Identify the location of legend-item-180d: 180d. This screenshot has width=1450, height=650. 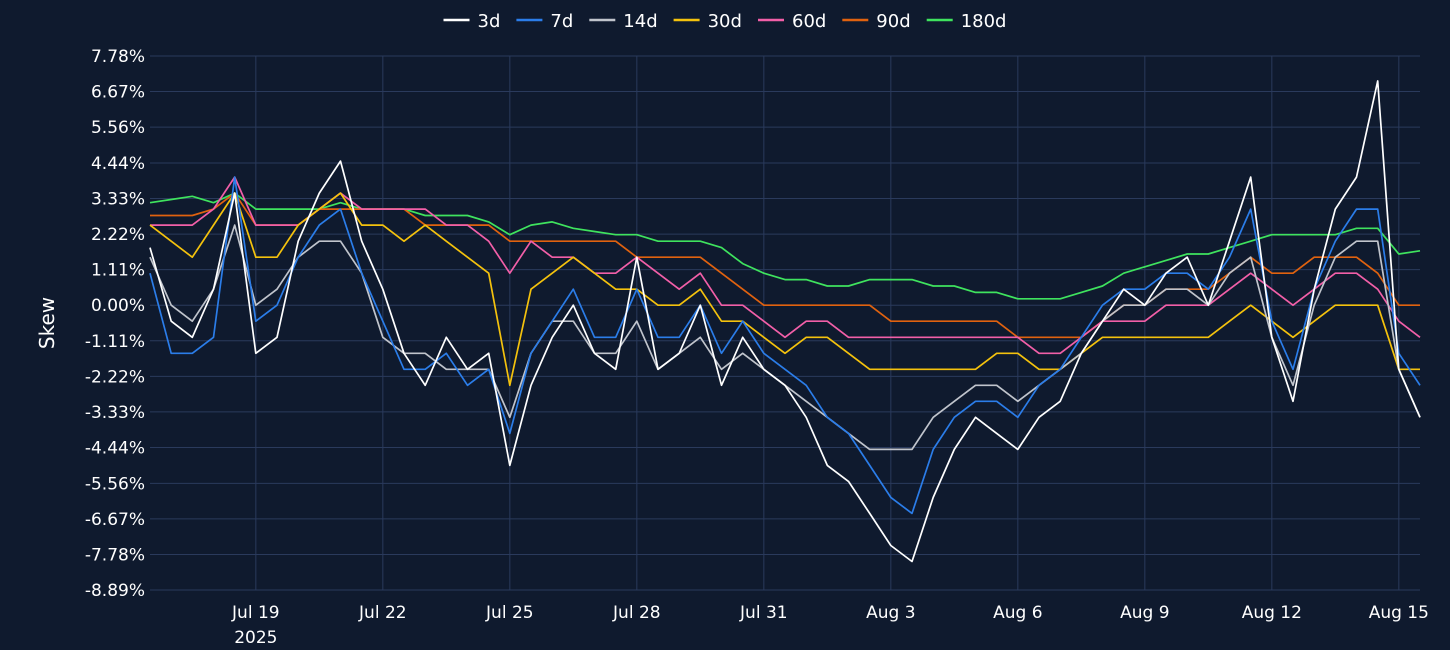
(966, 21).